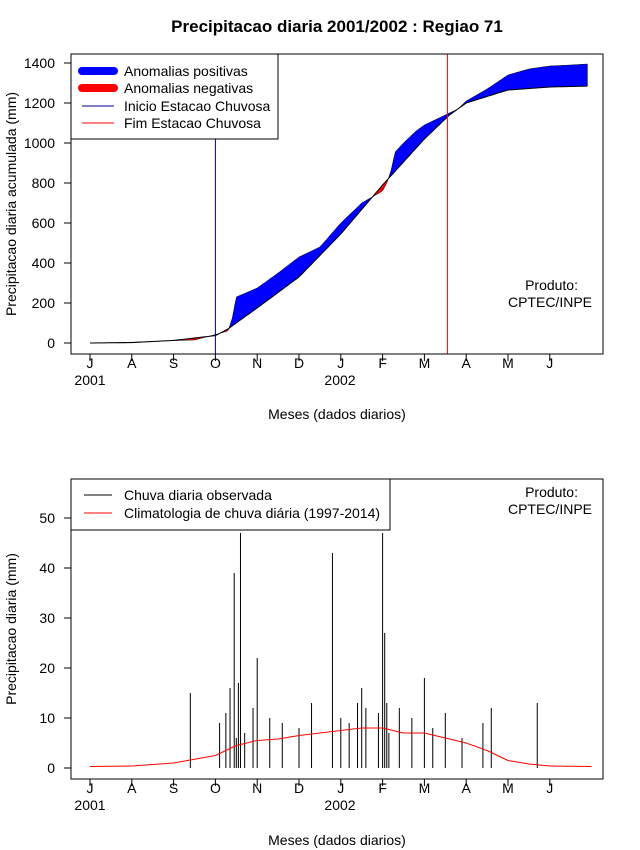 This screenshot has width=640, height=850. What do you see at coordinates (39, 63) in the screenshot?
I see `top-y-tick-label: 1400` at bounding box center [39, 63].